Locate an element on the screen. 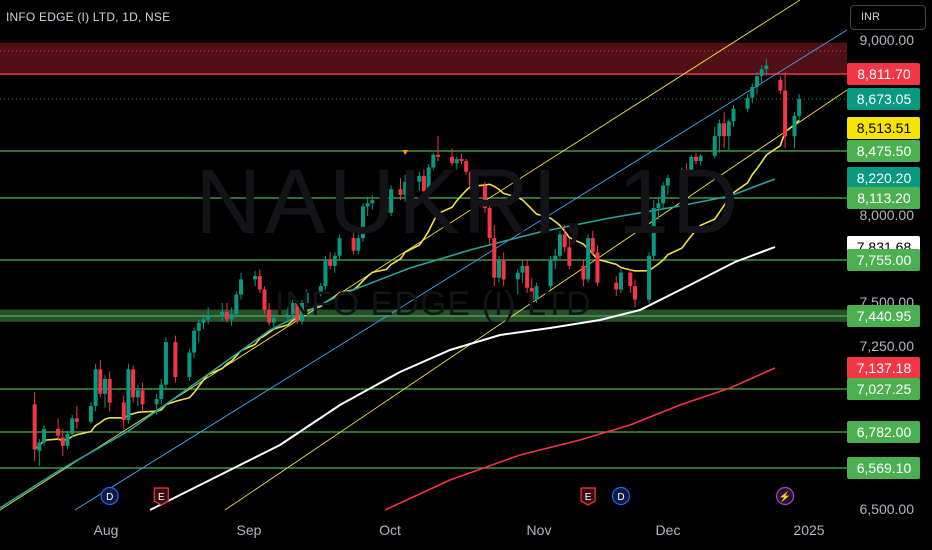  currency-selector: INR is located at coordinates (888, 17).